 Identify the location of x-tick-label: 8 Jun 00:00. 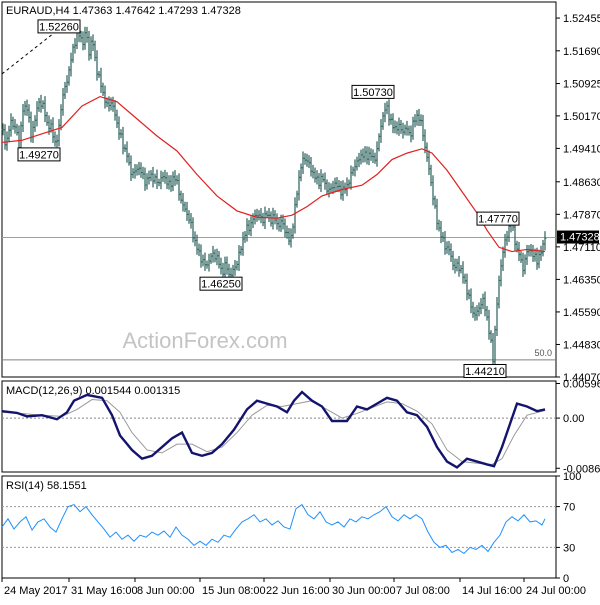
(166, 591).